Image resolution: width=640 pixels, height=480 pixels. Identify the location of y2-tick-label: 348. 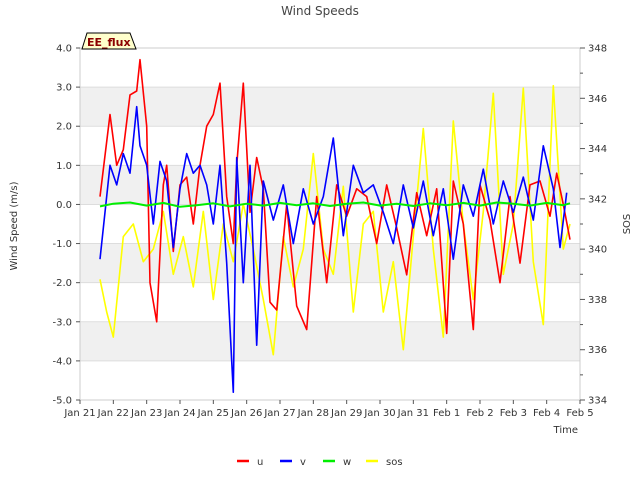
(597, 49).